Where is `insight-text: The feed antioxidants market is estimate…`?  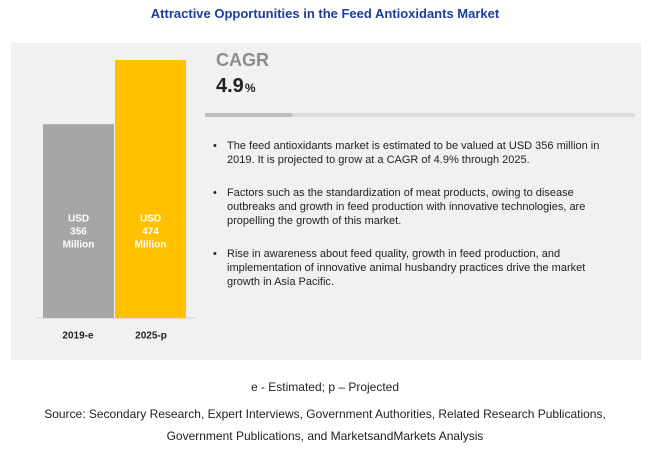 insight-text: The feed antioxidants market is estimate… is located at coordinates (413, 153).